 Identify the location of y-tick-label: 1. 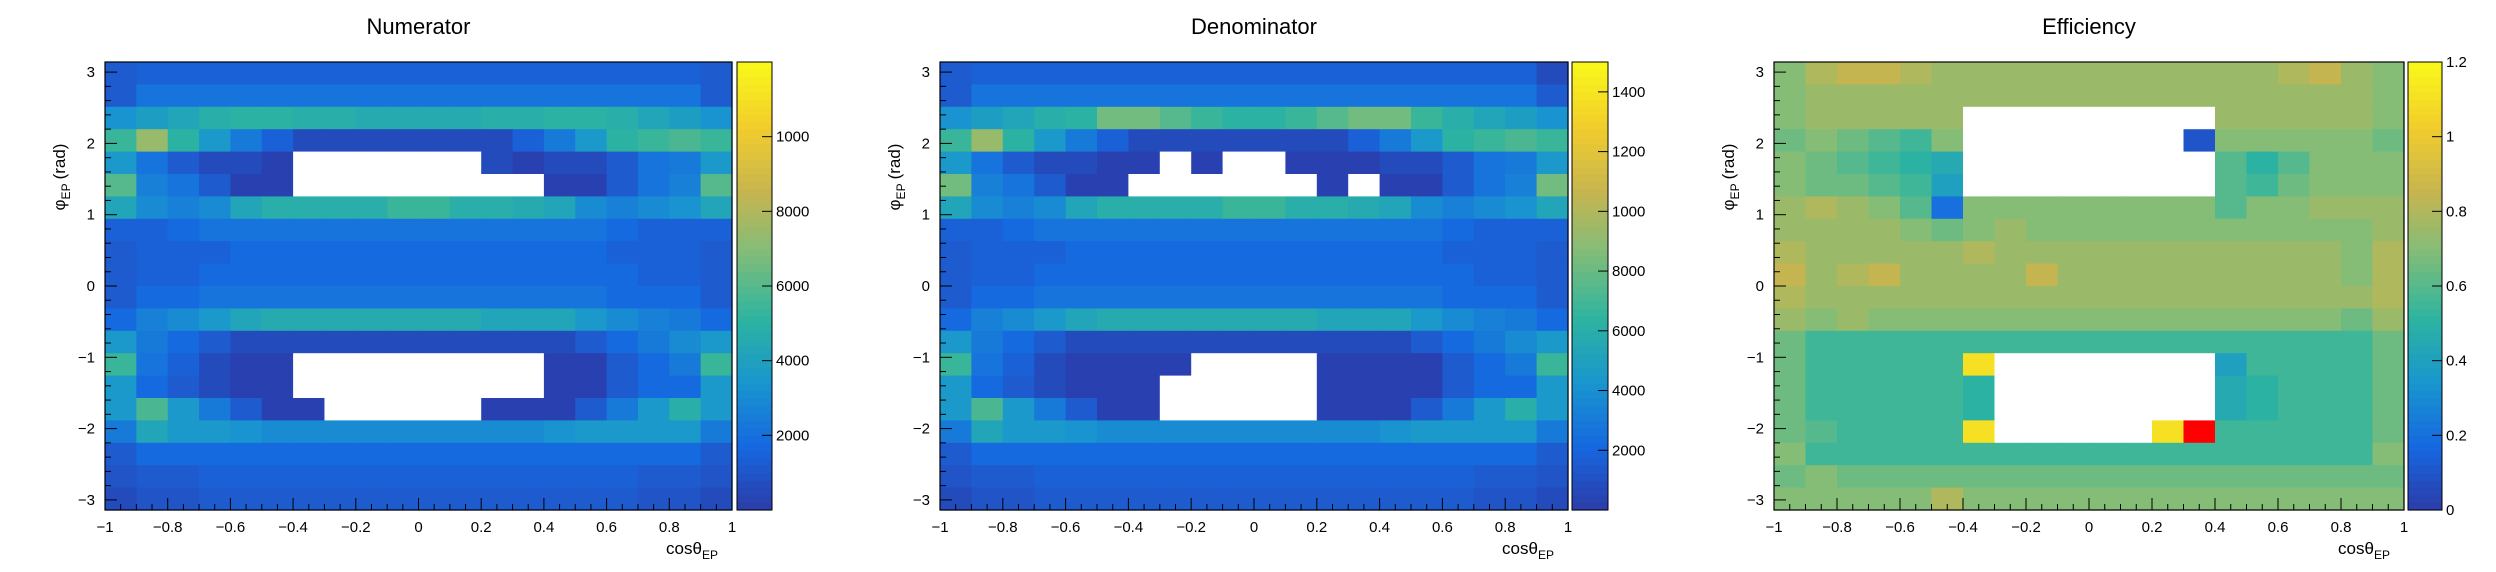
(926, 215).